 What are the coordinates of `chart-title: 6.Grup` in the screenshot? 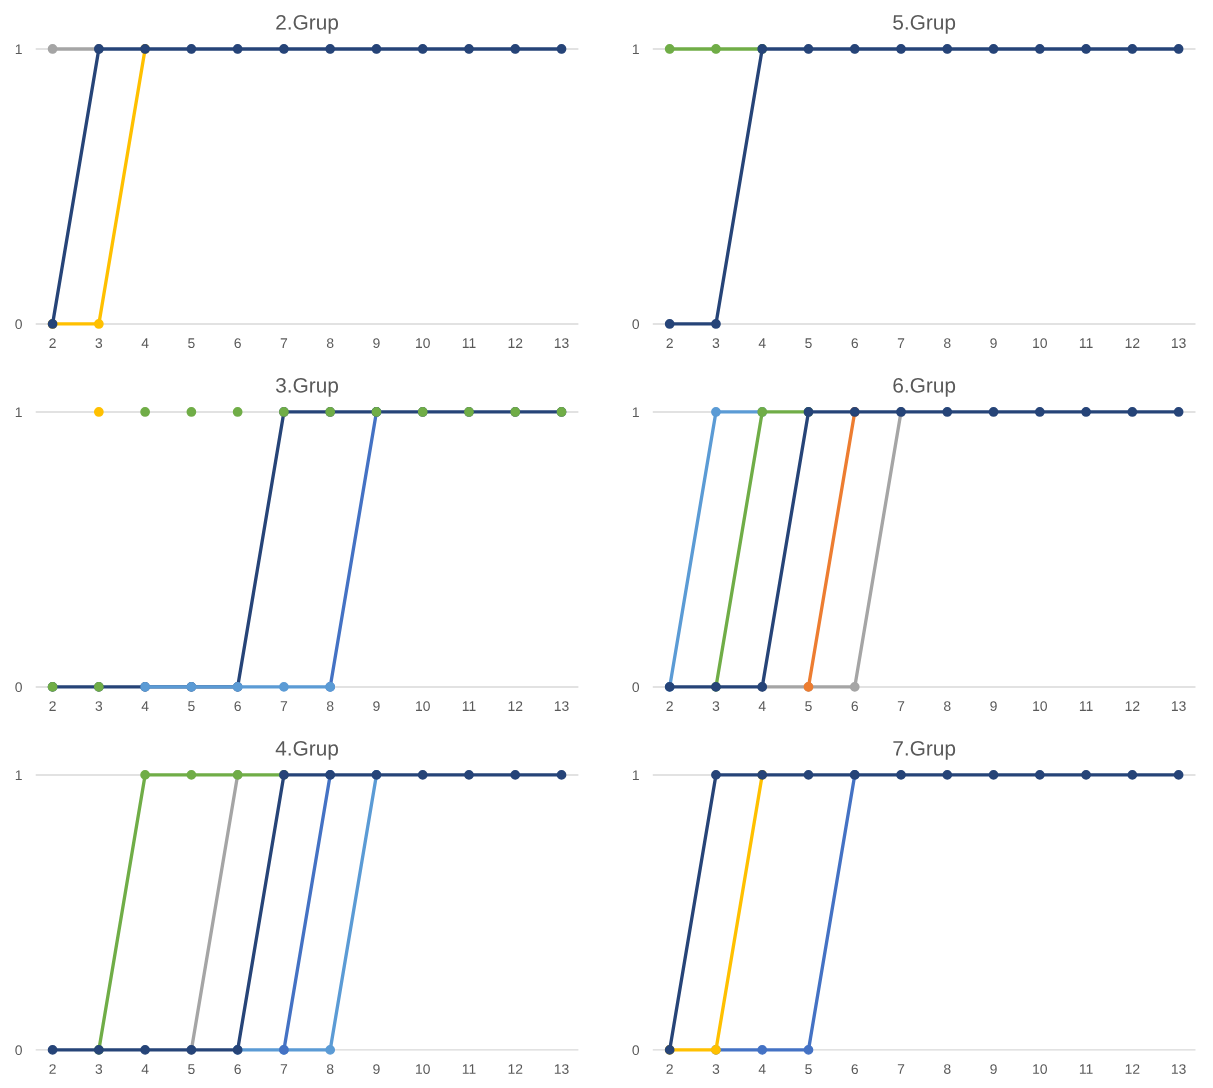 It's located at (924, 387).